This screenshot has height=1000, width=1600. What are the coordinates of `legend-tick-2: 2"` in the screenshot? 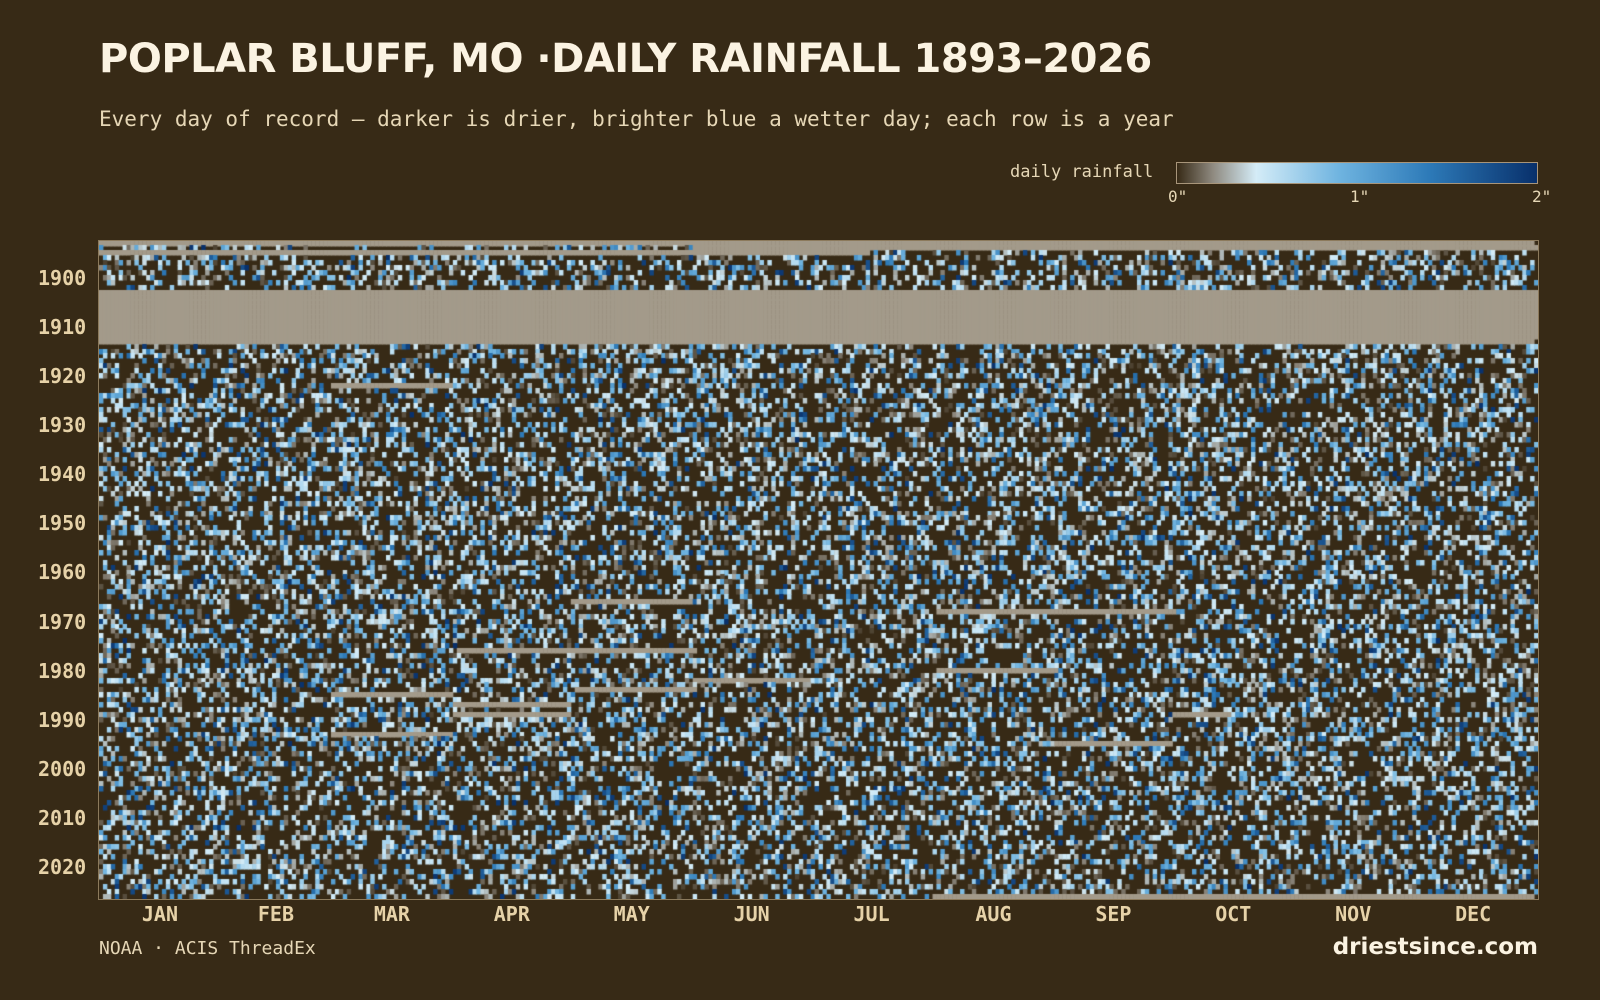 It's located at (1542, 196).